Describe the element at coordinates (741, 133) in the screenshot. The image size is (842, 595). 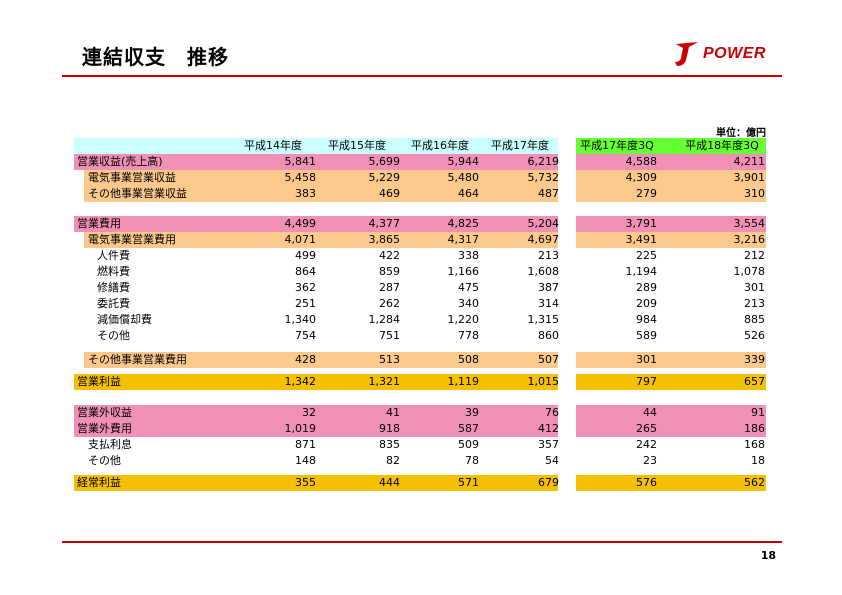
I see `unit-label: 単位：億円` at that location.